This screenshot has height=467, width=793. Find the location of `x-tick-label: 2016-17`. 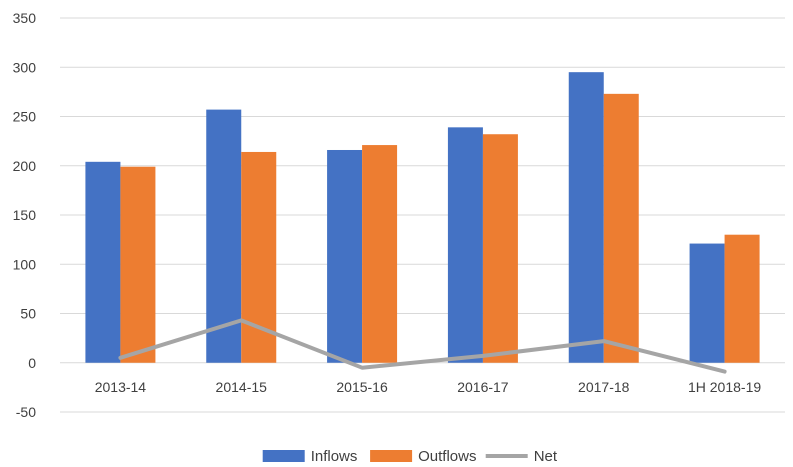

x-tick-label: 2016-17 is located at coordinates (483, 387).